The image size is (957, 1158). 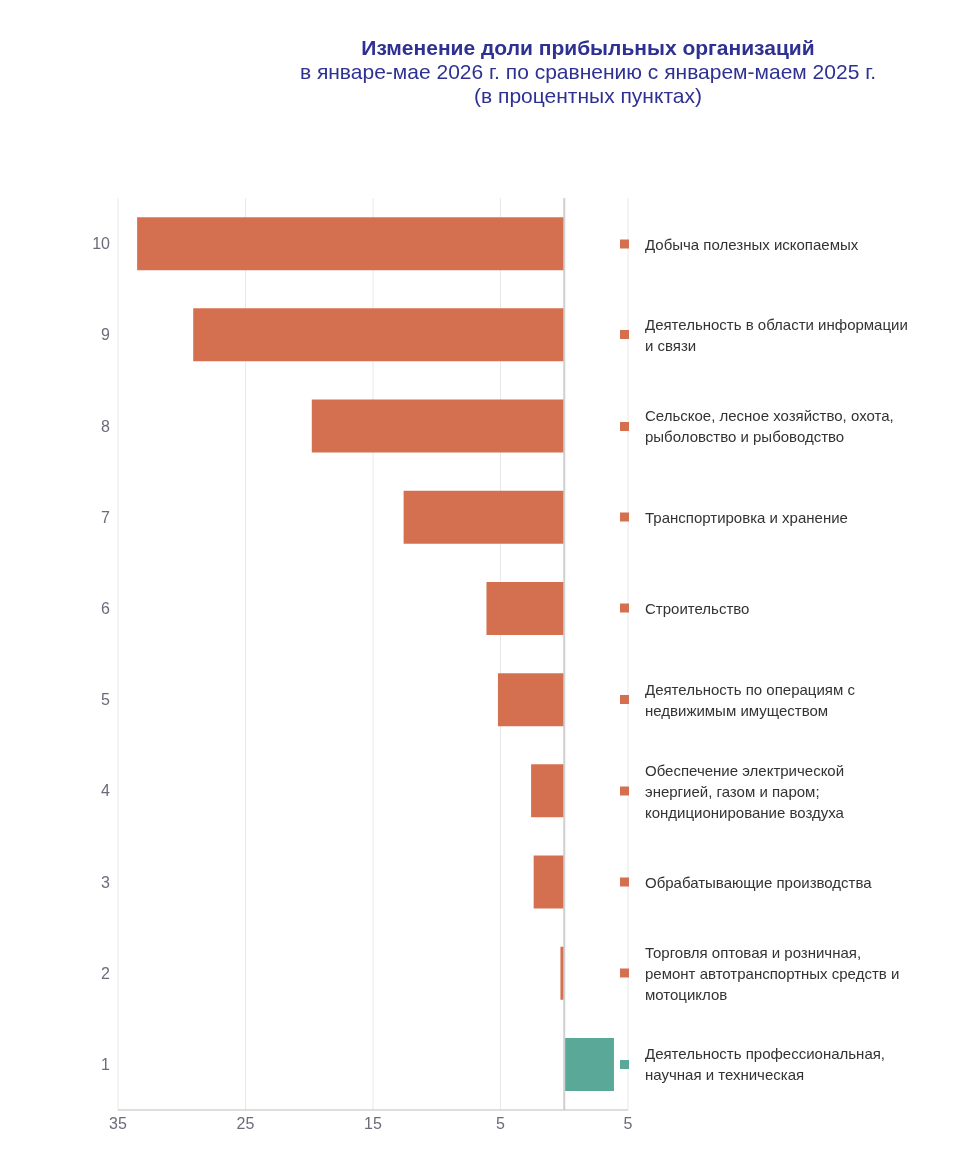 What do you see at coordinates (373, 1124) in the screenshot?
I see `x-tick-label: 15` at bounding box center [373, 1124].